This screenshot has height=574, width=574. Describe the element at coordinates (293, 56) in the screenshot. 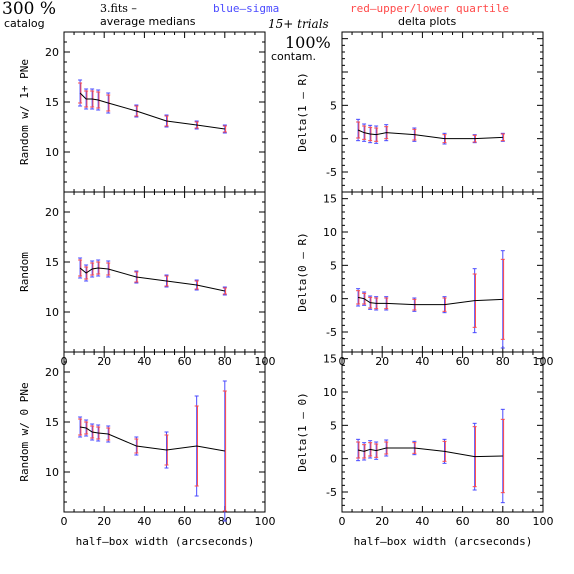

I see `header-contam-label: contam.` at that location.